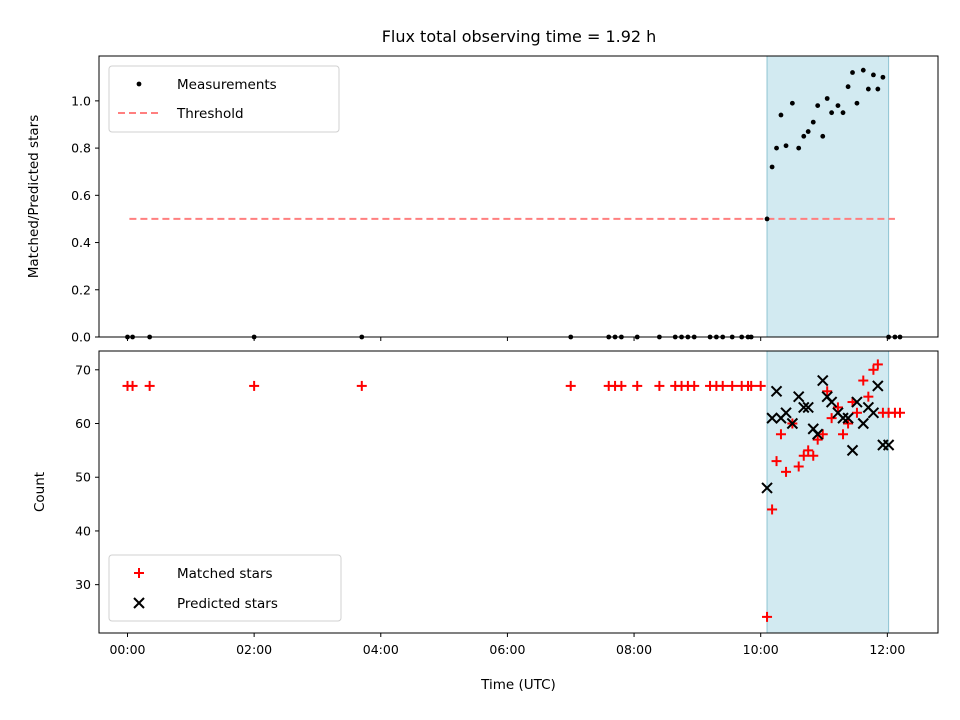 Image resolution: width=960 pixels, height=720 pixels. I want to click on bottom-x-ticks: 00:00 02:00 04:00 06:00 08:00 10:00 12:00, so click(507, 645).